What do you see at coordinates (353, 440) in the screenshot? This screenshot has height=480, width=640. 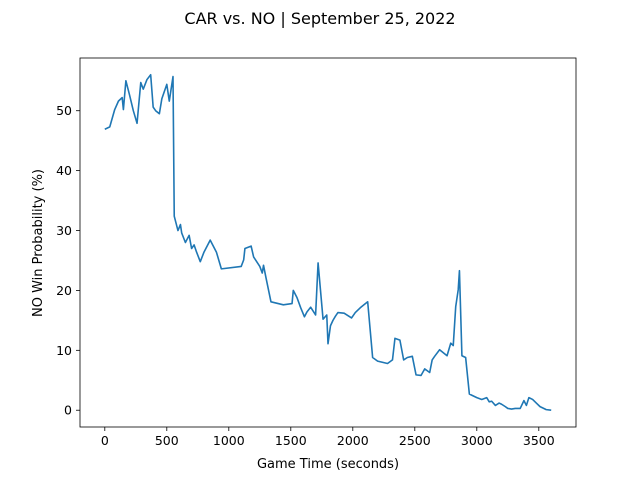 I see `x-tick-label: 2000` at bounding box center [353, 440].